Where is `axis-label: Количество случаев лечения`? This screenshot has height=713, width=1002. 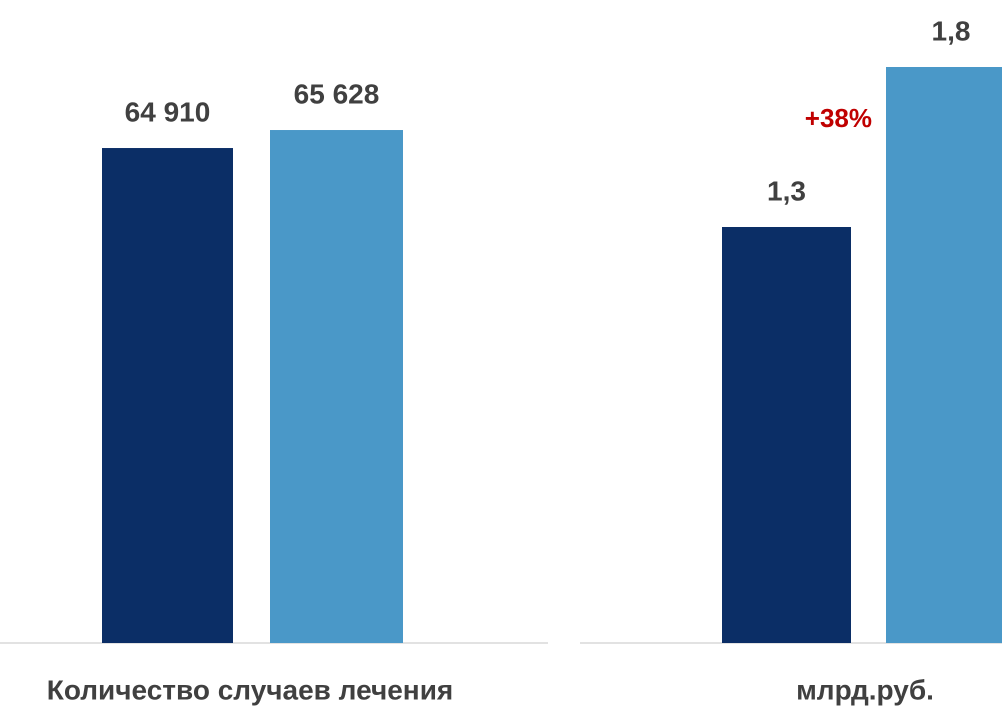
axis-label: Количество случаев лечения is located at coordinates (250, 689).